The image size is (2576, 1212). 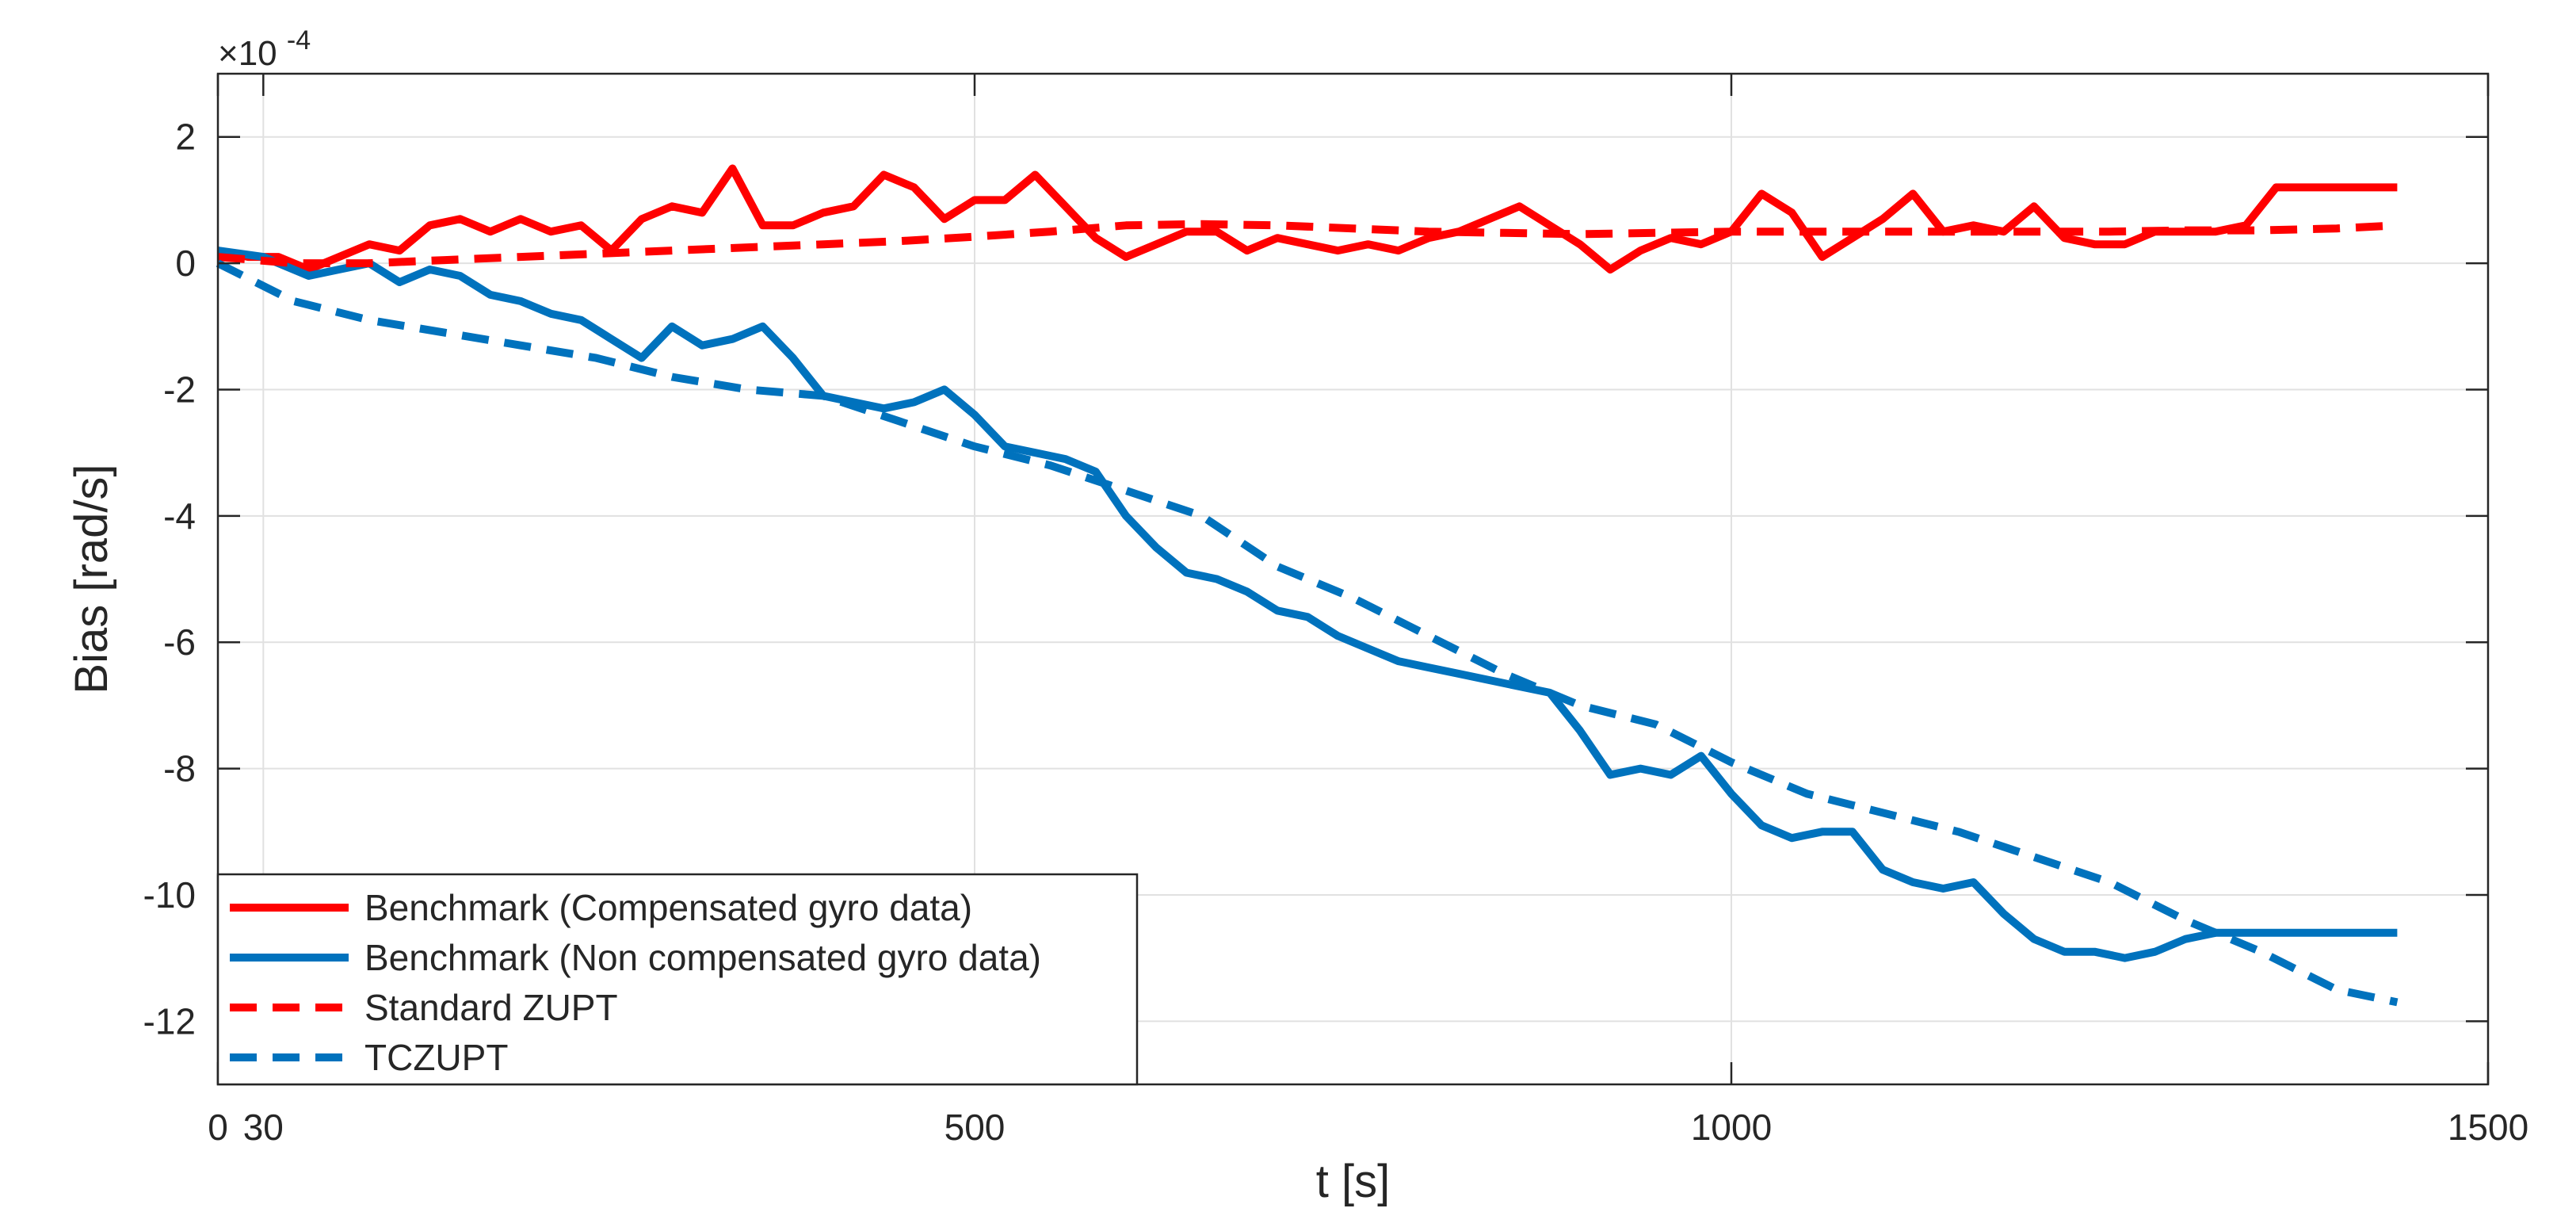 I want to click on x-tick-label: 30, so click(x=263, y=1127).